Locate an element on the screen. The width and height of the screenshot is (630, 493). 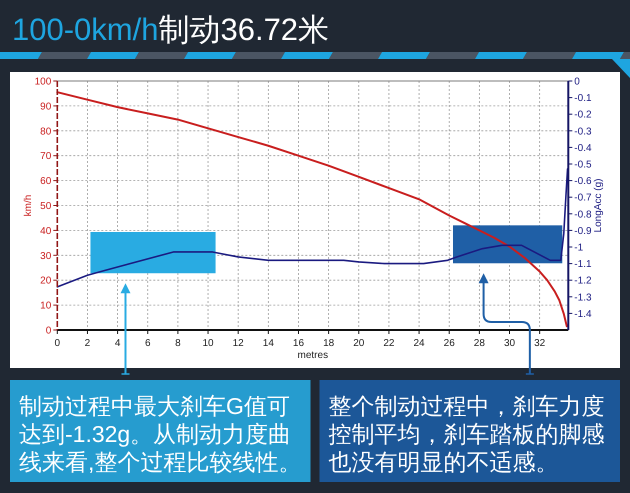
x-tick-label: 2 is located at coordinates (87, 343).